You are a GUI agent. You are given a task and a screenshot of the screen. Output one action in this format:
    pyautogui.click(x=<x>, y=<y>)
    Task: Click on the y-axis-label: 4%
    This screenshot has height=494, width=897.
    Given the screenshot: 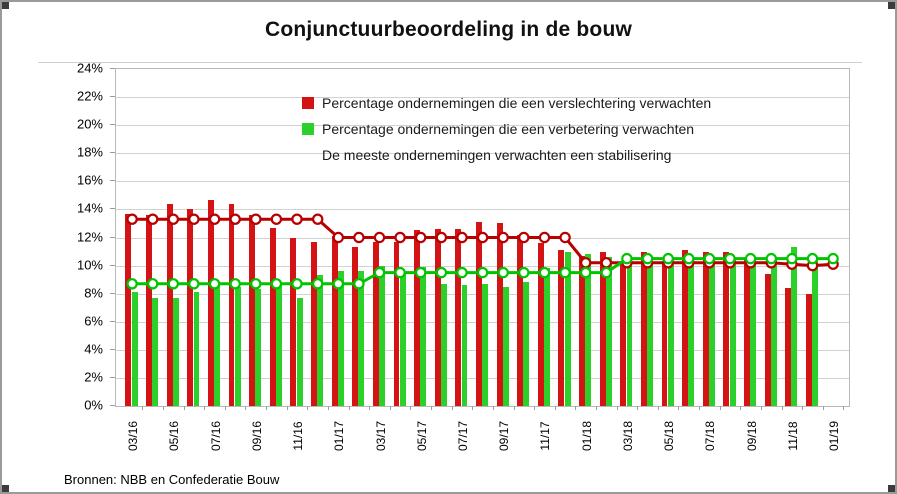 What is the action you would take?
    pyautogui.click(x=93, y=349)
    